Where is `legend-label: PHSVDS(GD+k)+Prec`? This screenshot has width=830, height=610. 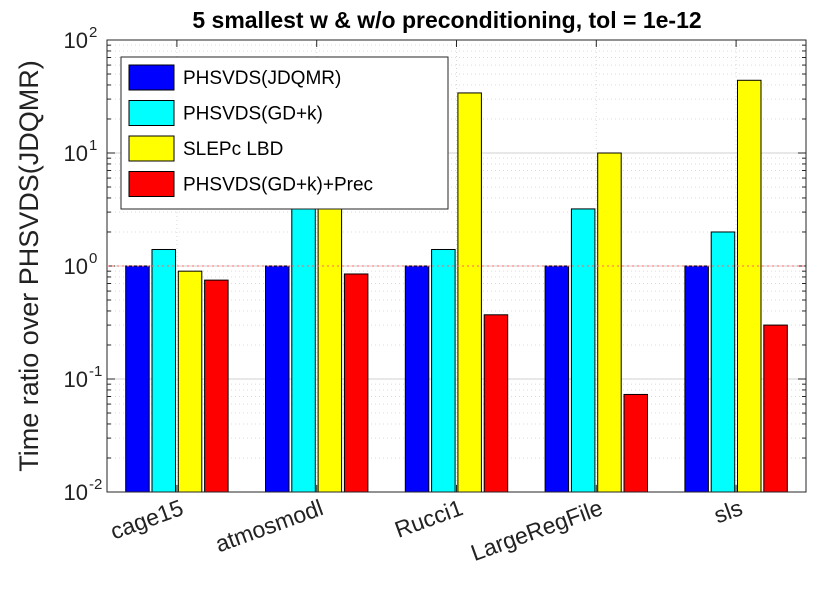 legend-label: PHSVDS(GD+k)+Prec is located at coordinates (278, 185).